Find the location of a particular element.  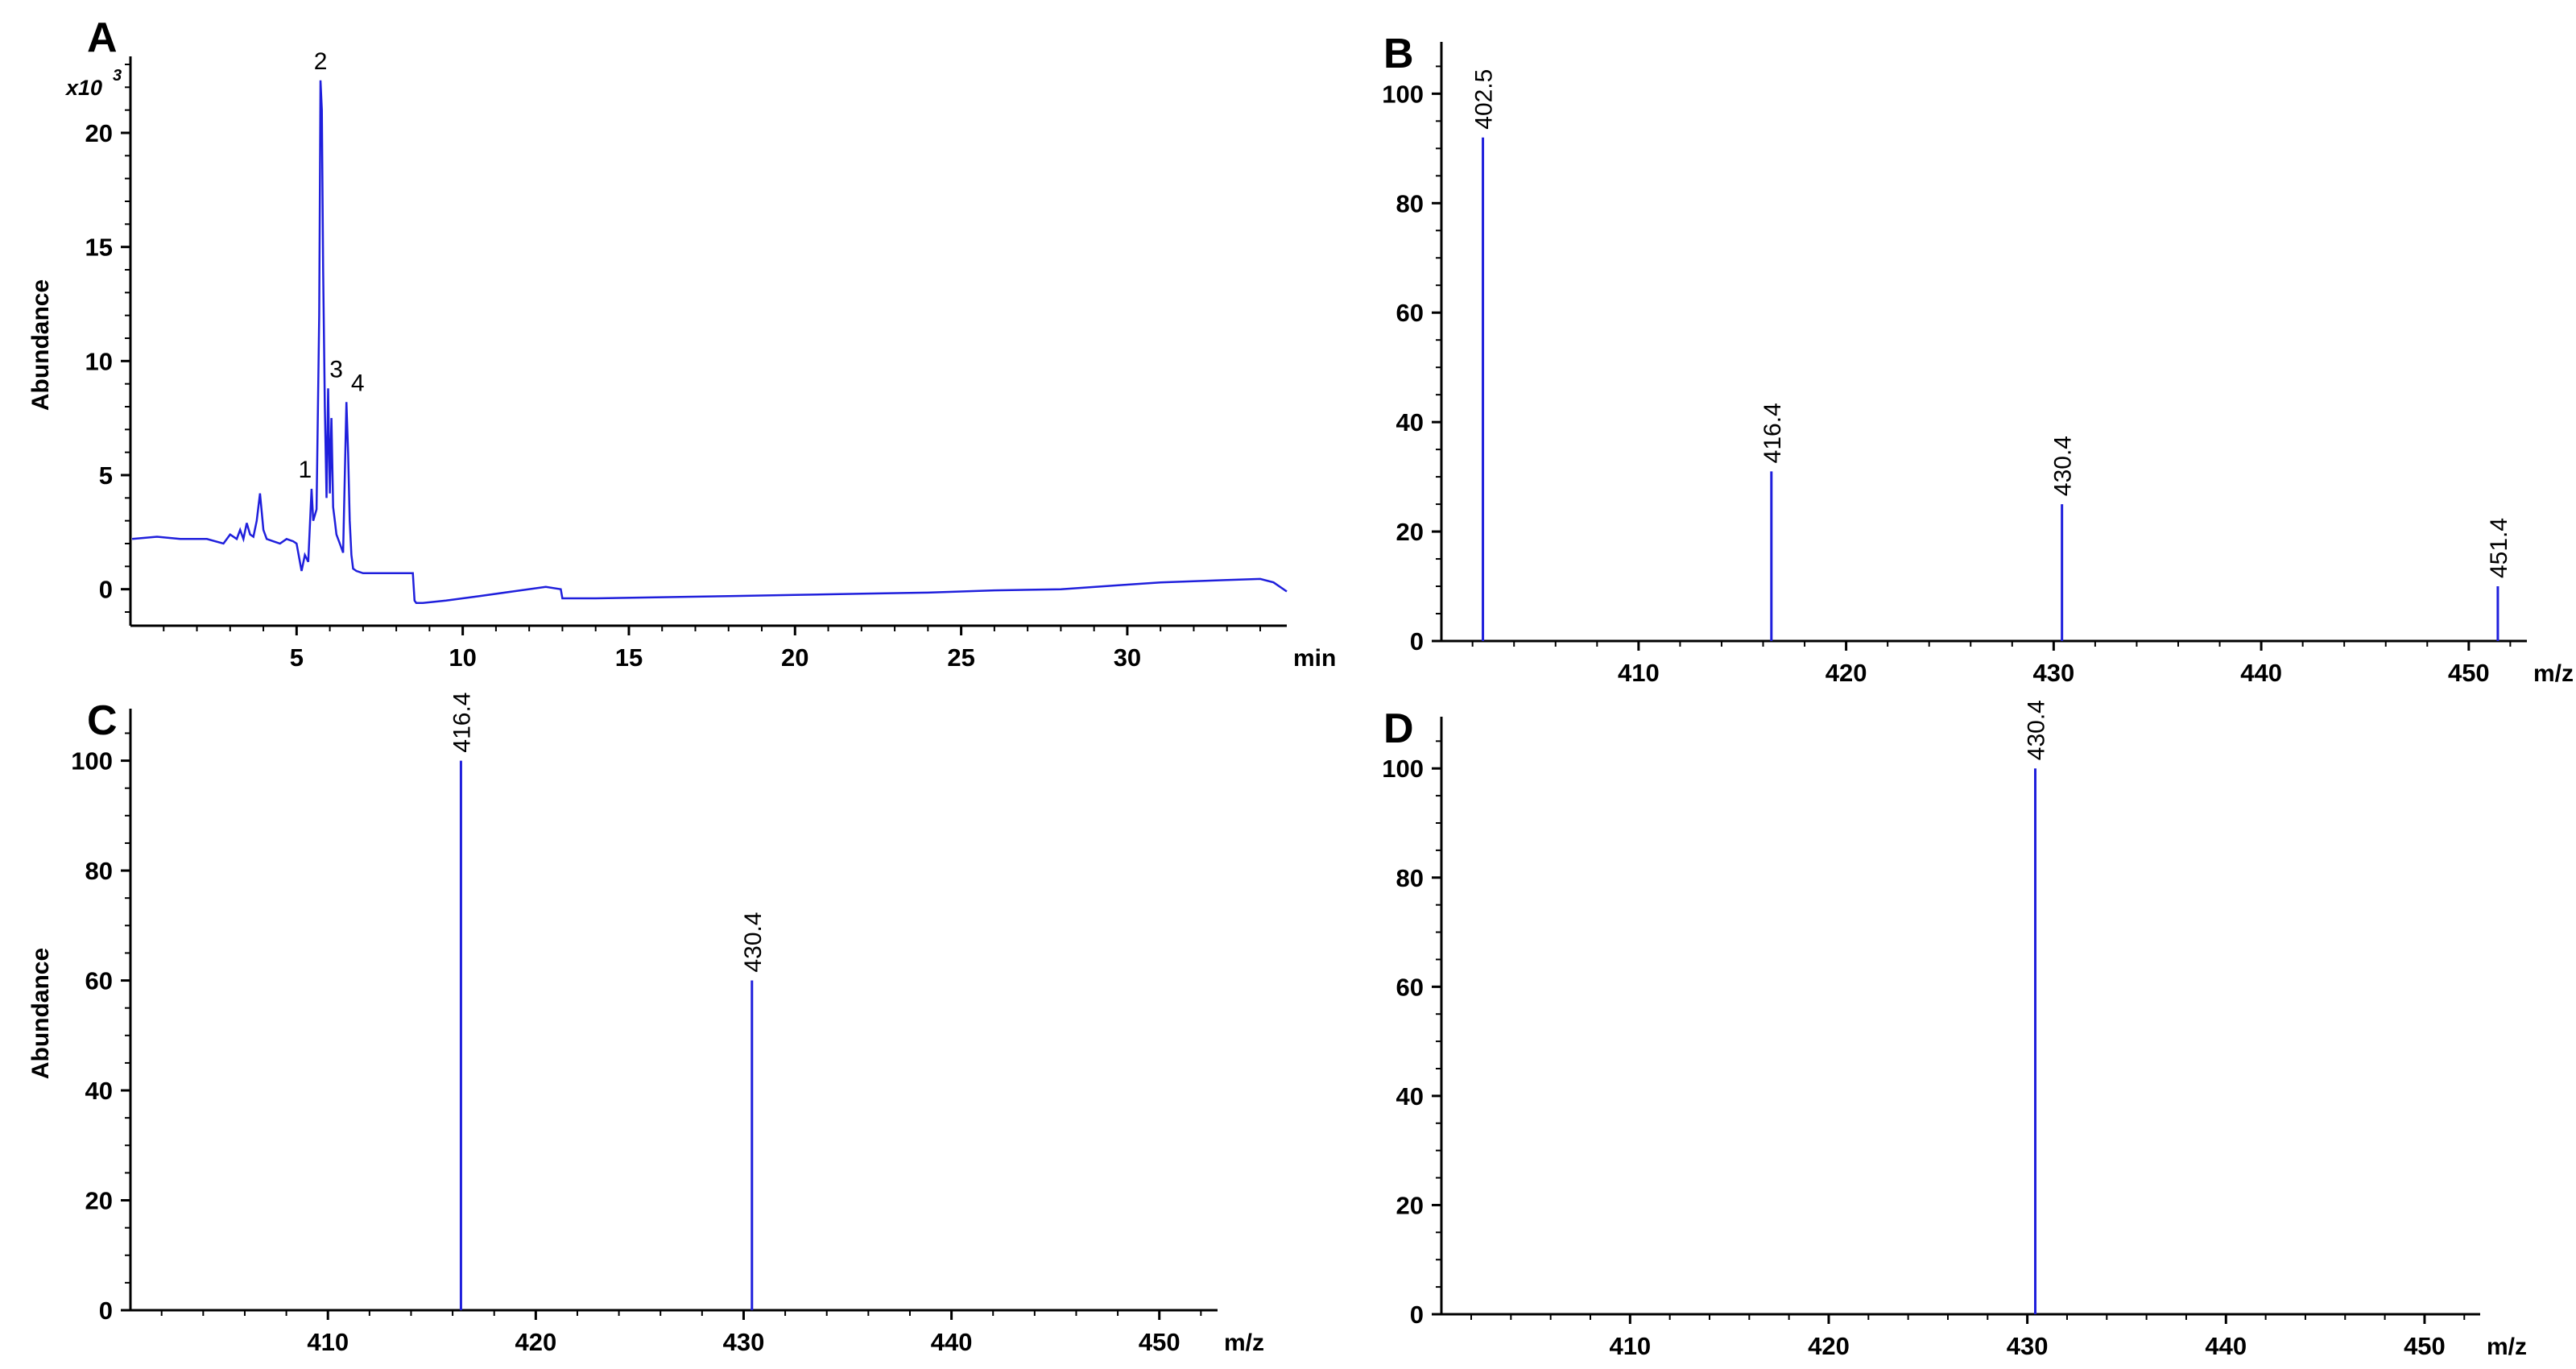

x-tick-label: 10 is located at coordinates (462, 657).